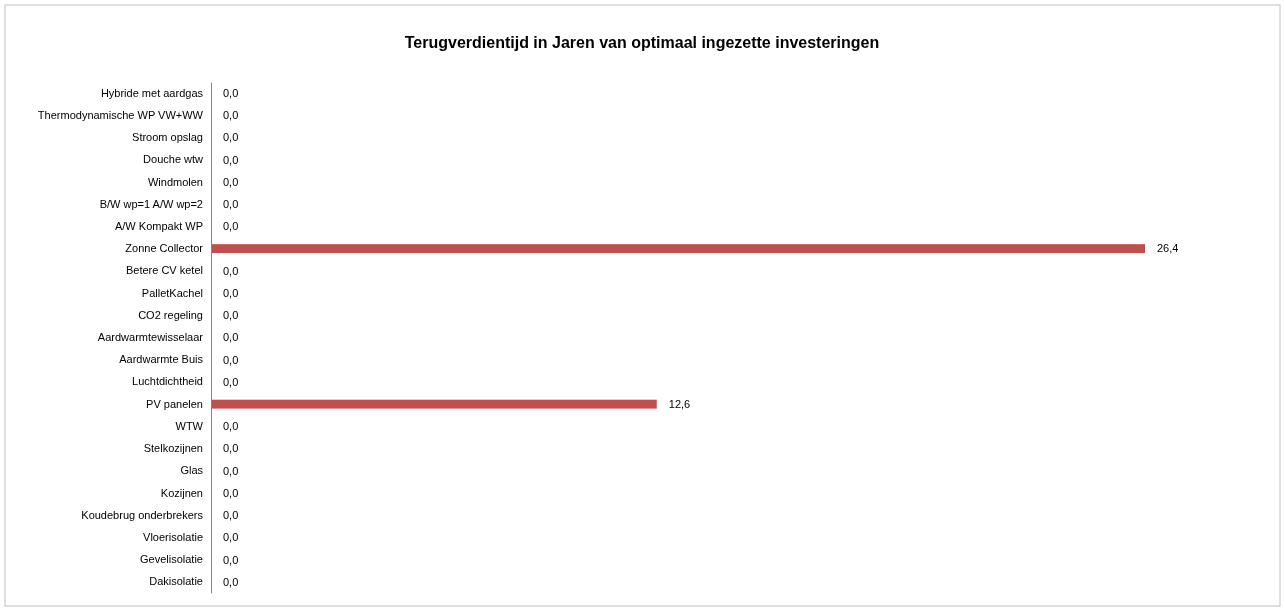  Describe the element at coordinates (164, 270) in the screenshot. I see `y-tick-label: Betere CV ketel` at that location.